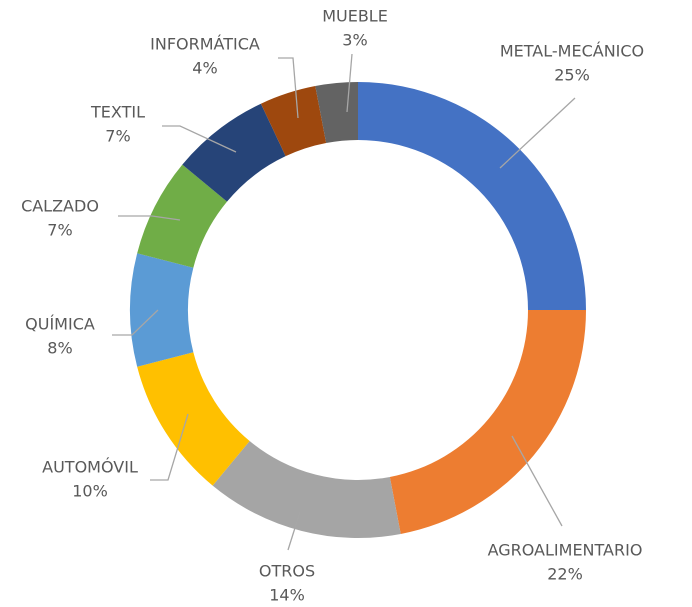  What do you see at coordinates (572, 75) in the screenshot?
I see `value-label: 25%` at bounding box center [572, 75].